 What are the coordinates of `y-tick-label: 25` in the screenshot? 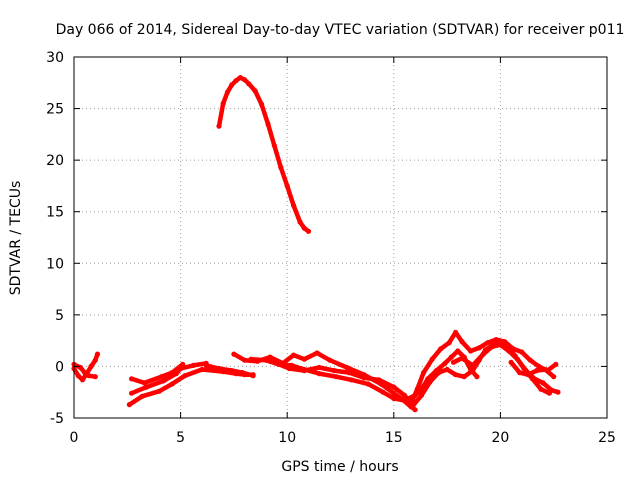 It's located at (55, 110).